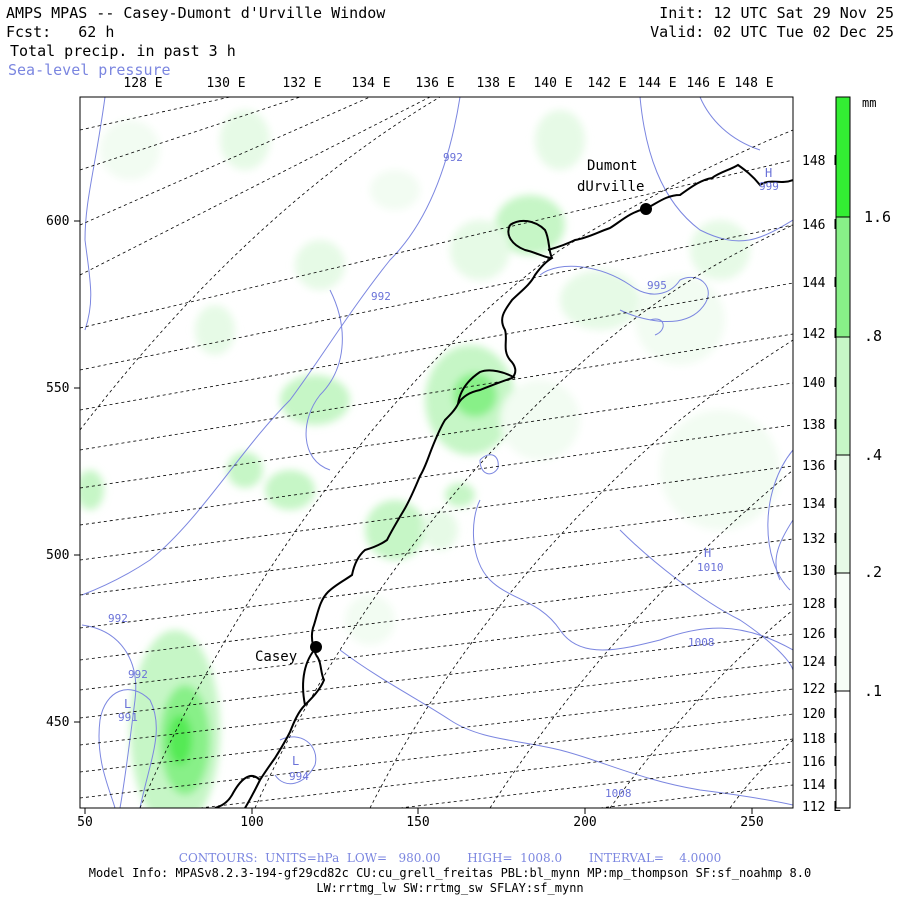 The image size is (900, 900). What do you see at coordinates (299, 776) in the screenshot?
I see `contour-label: 994` at bounding box center [299, 776].